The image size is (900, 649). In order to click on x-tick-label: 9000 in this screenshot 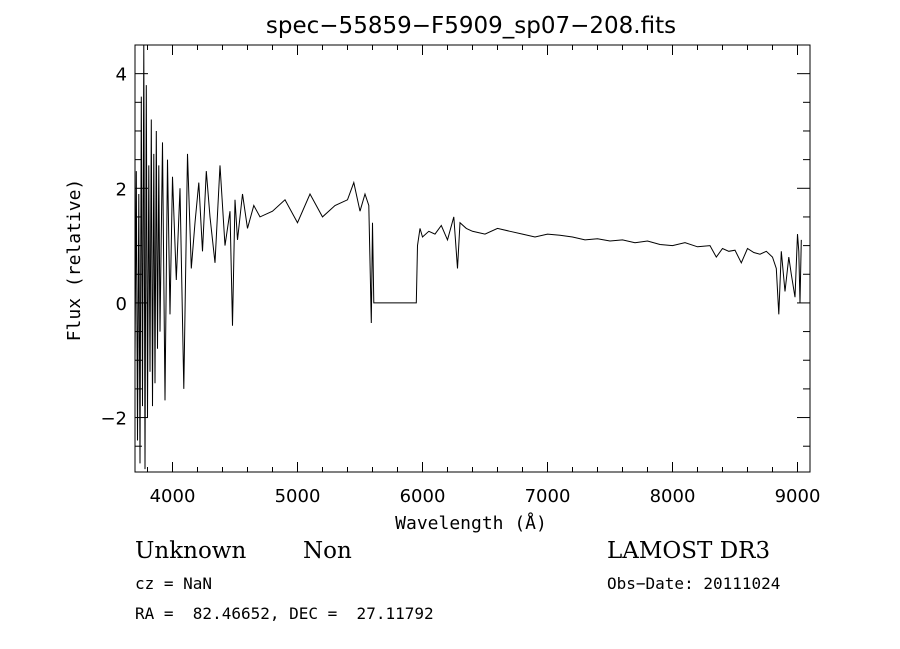, I will do `click(798, 496)`.